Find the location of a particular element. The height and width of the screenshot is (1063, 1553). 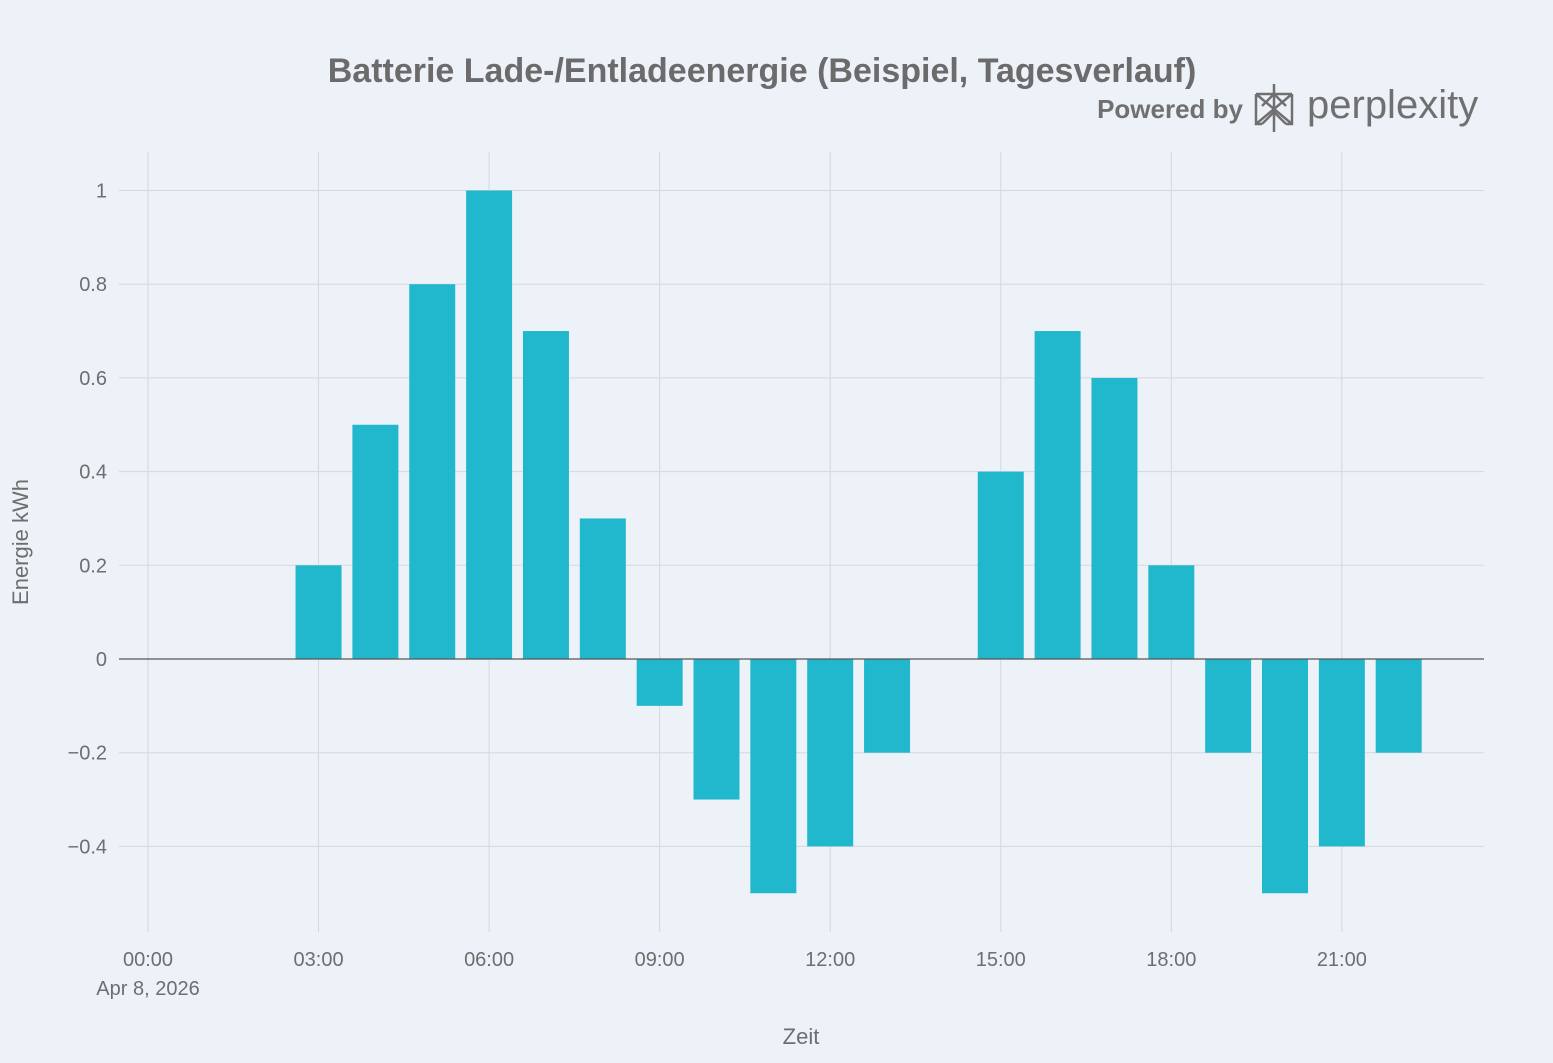

y-tick-label: −0.2 is located at coordinates (87, 754).